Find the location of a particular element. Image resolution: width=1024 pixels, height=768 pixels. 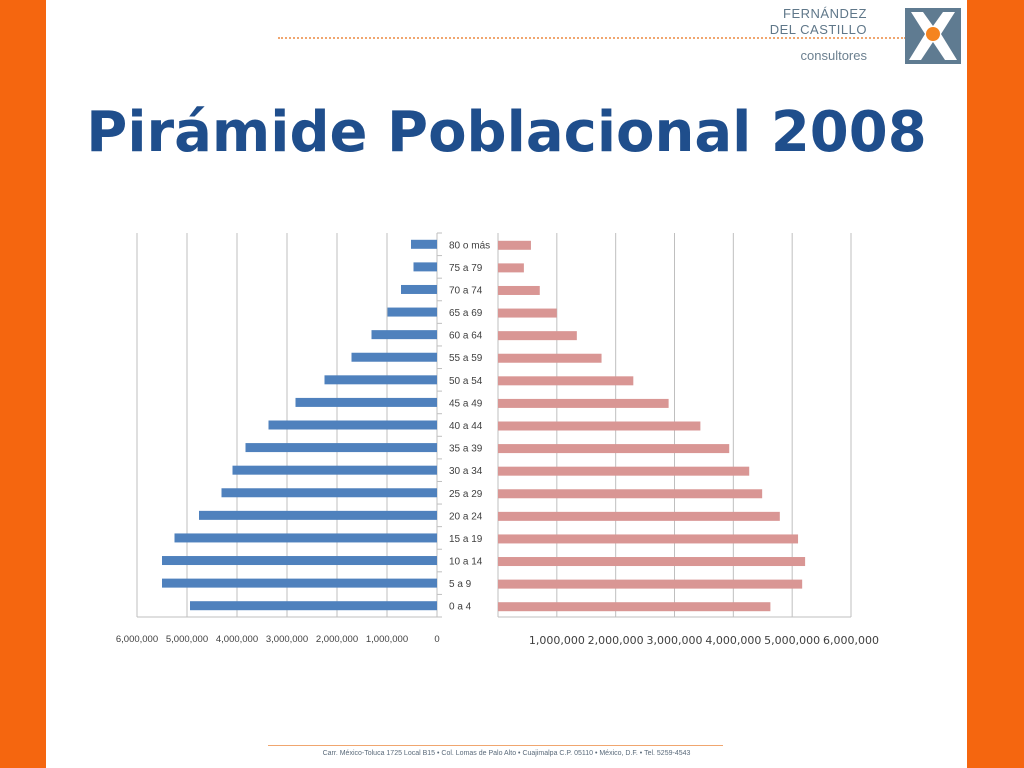

category-label: 20 a 24 is located at coordinates (466, 516).